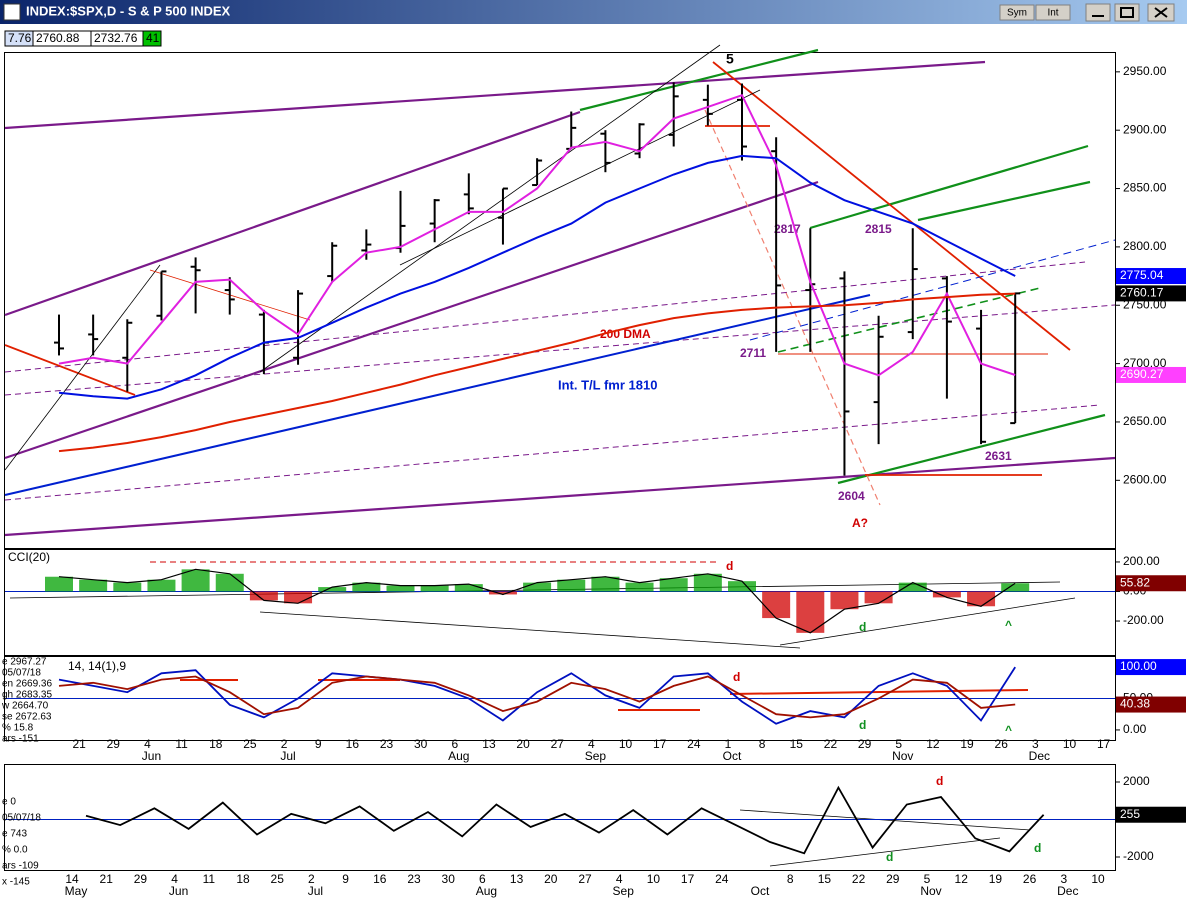  I want to click on annotation: Int. T/L fmr 1810, so click(607, 384).